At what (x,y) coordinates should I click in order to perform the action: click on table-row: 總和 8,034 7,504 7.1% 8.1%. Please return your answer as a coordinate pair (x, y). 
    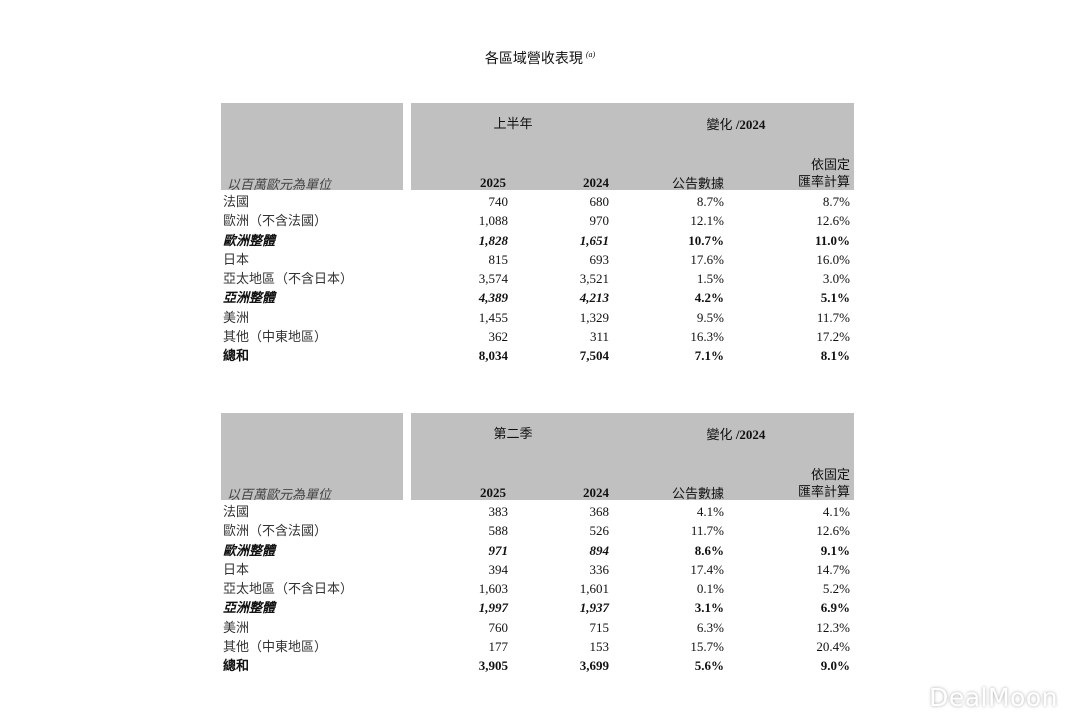
    Looking at the image, I should click on (537, 355).